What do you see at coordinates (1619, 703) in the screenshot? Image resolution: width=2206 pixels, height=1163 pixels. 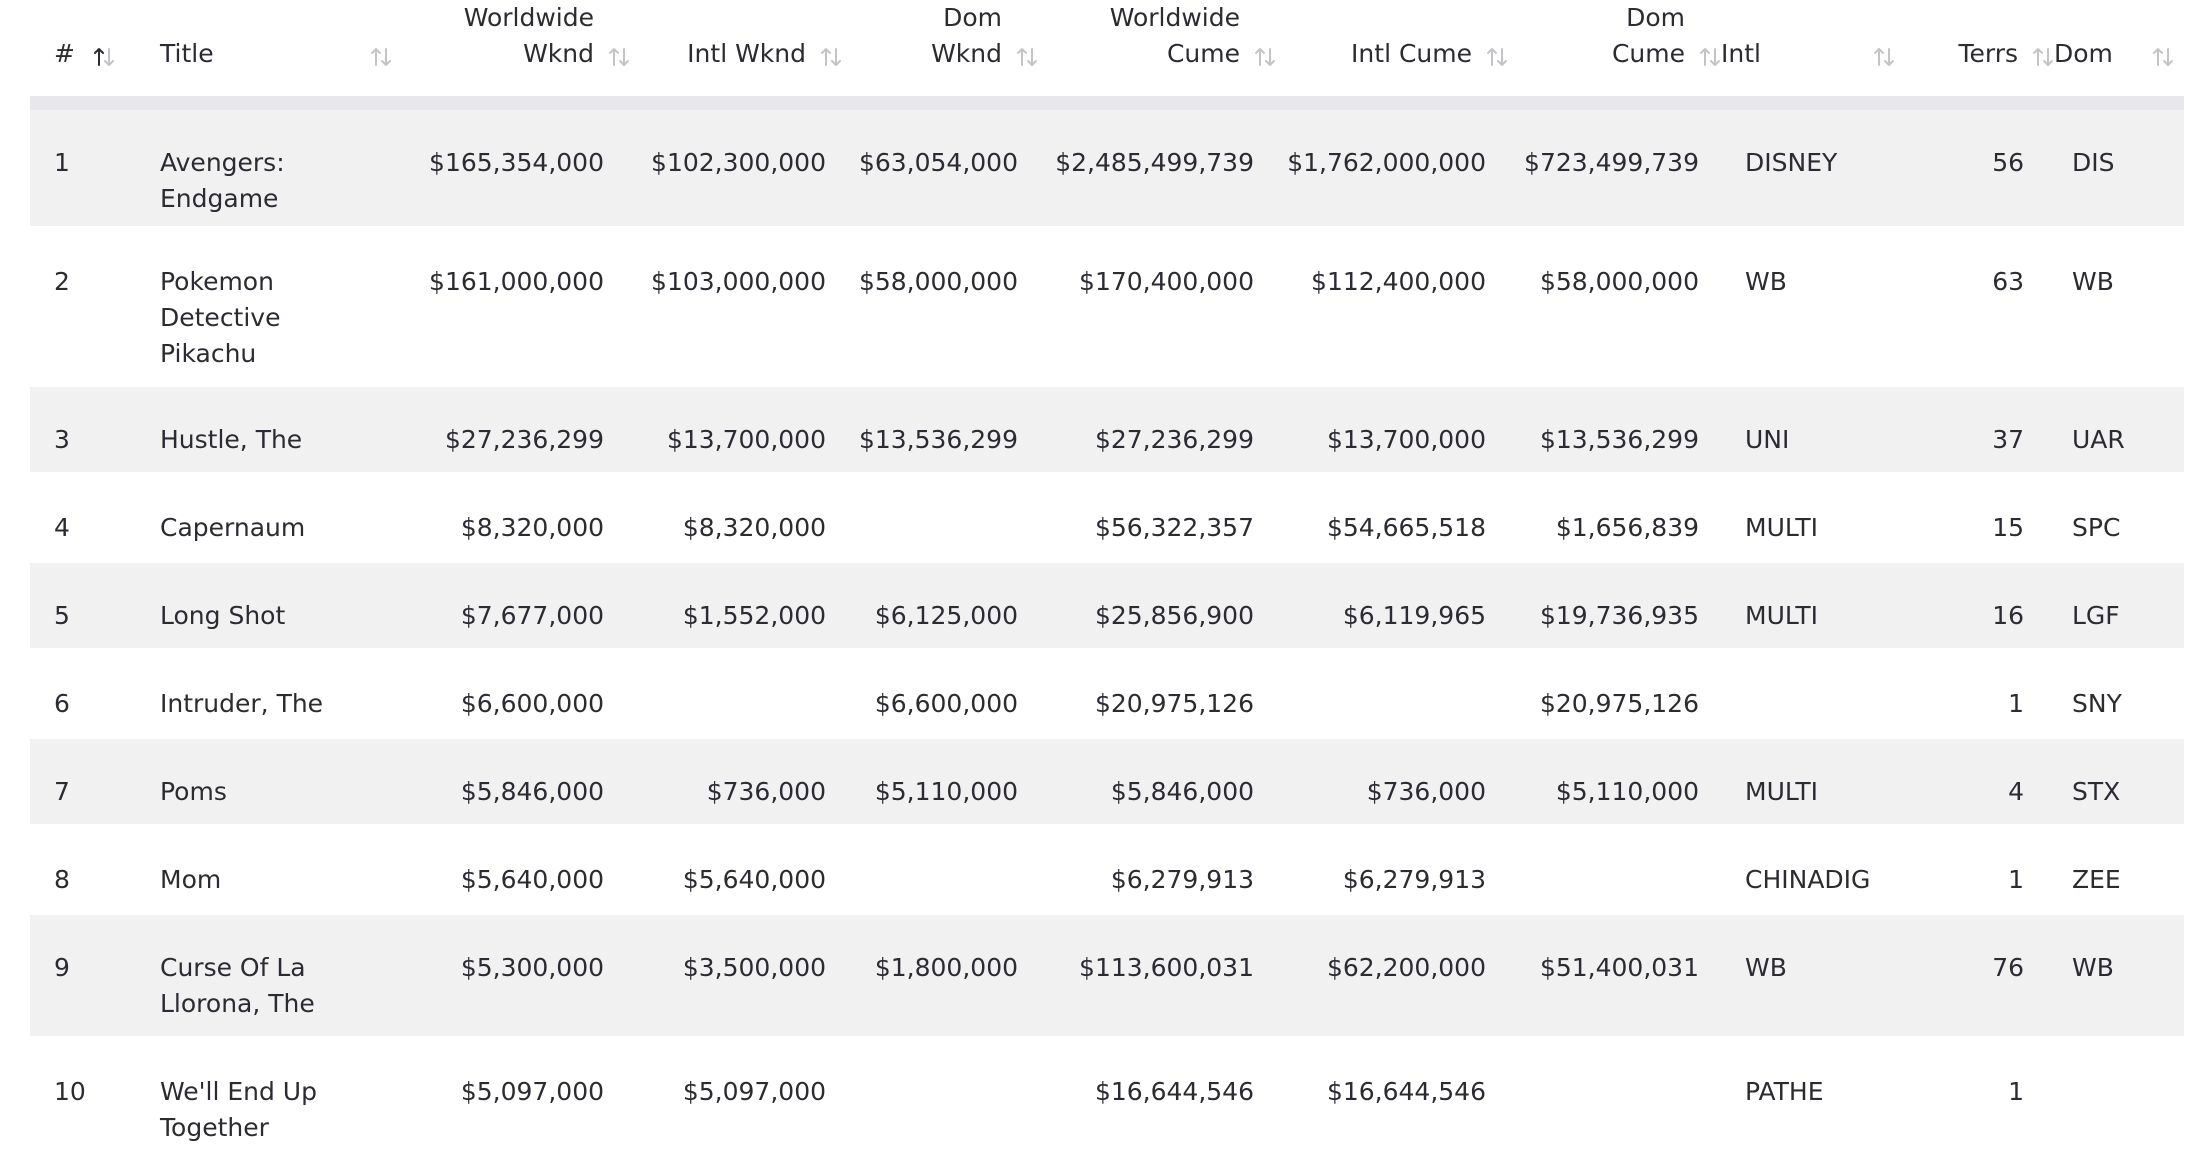 I see `cell-dom-cume: $20,975,126` at bounding box center [1619, 703].